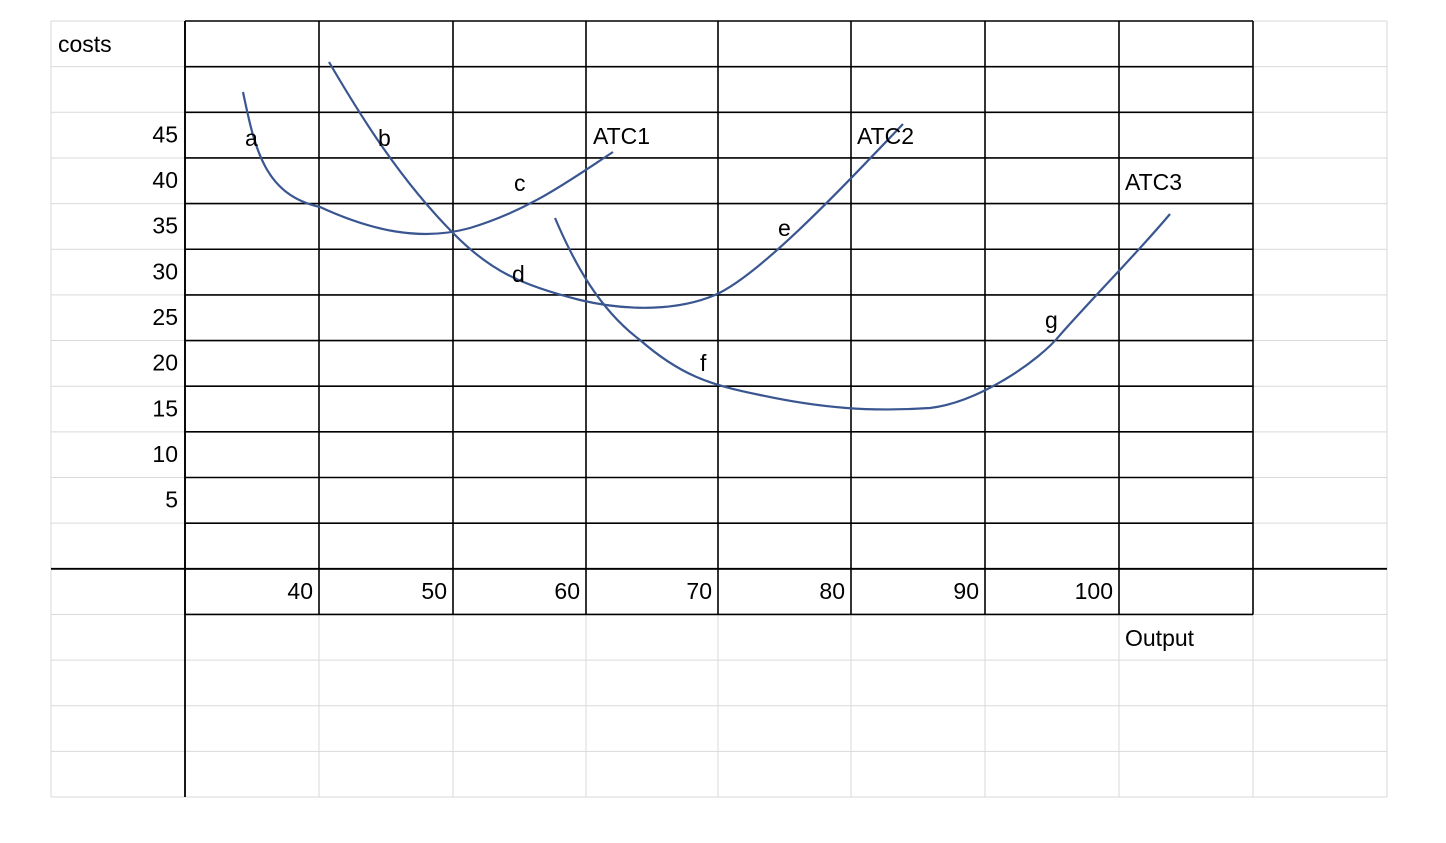 This screenshot has height=843, width=1446. Describe the element at coordinates (567, 591) in the screenshot. I see `x-label: 60` at that location.